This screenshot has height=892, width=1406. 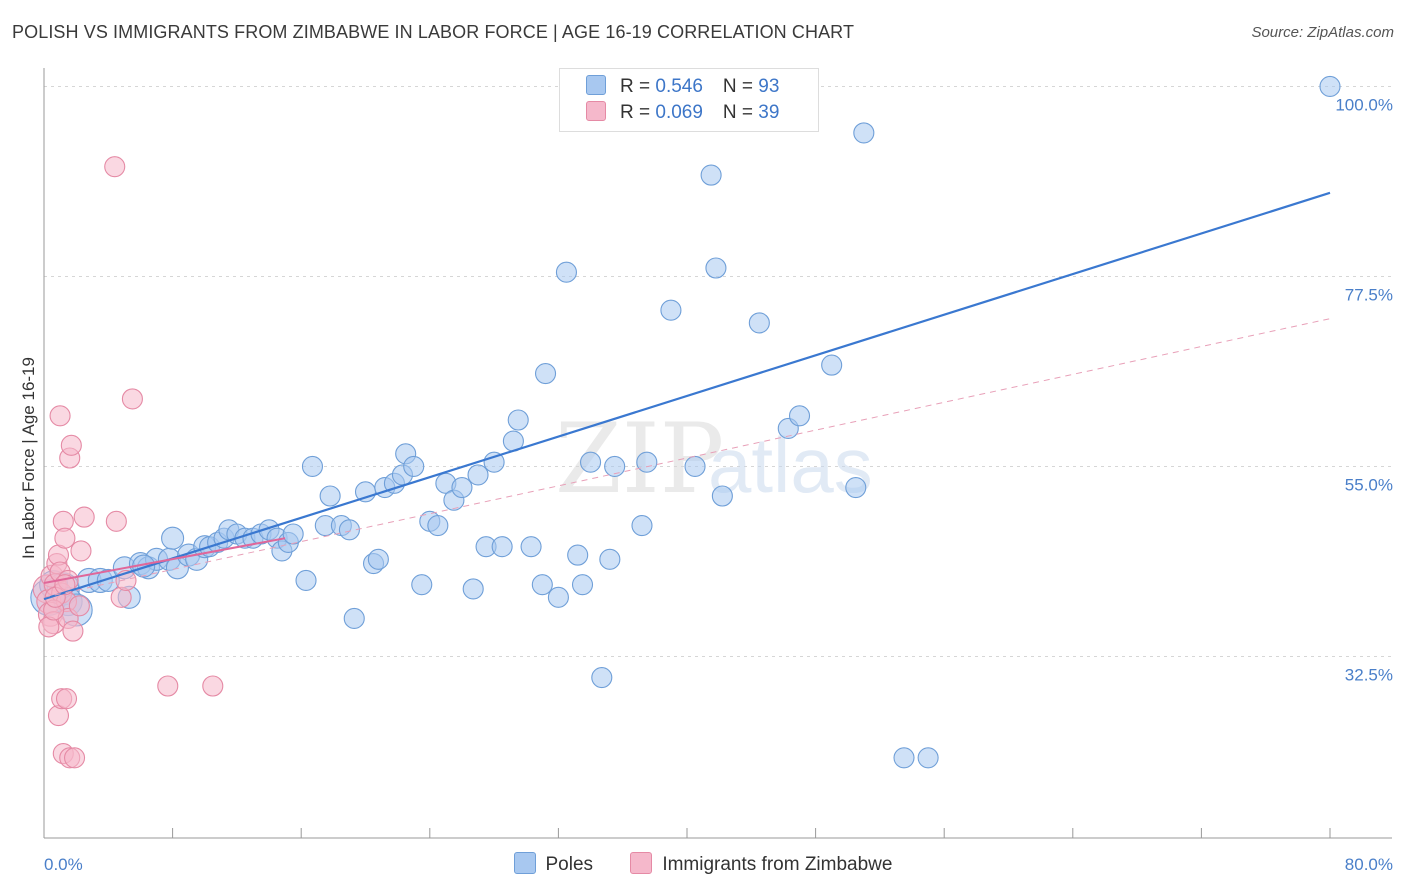 What do you see at coordinates (769, 112) in the screenshot?
I see `legend-n-value-zimbabwe: 39` at bounding box center [769, 112].